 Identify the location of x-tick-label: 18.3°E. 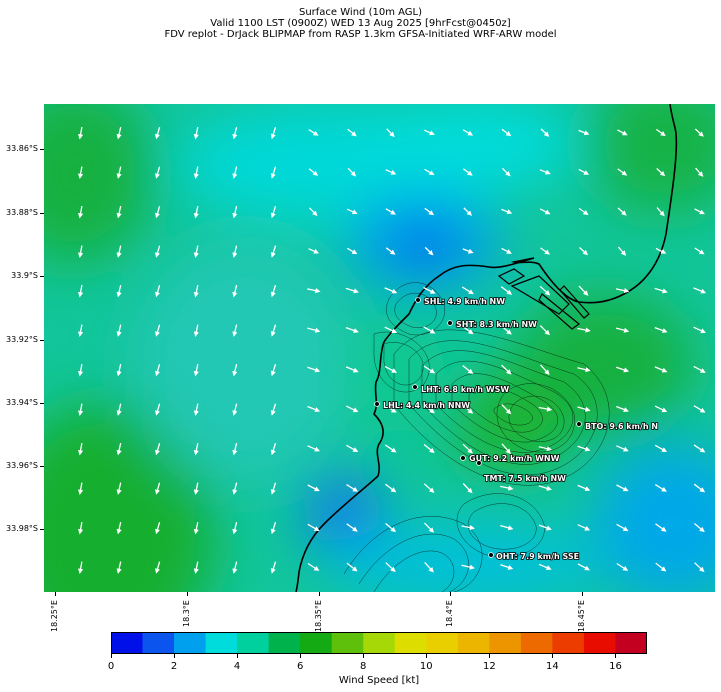
(186, 613).